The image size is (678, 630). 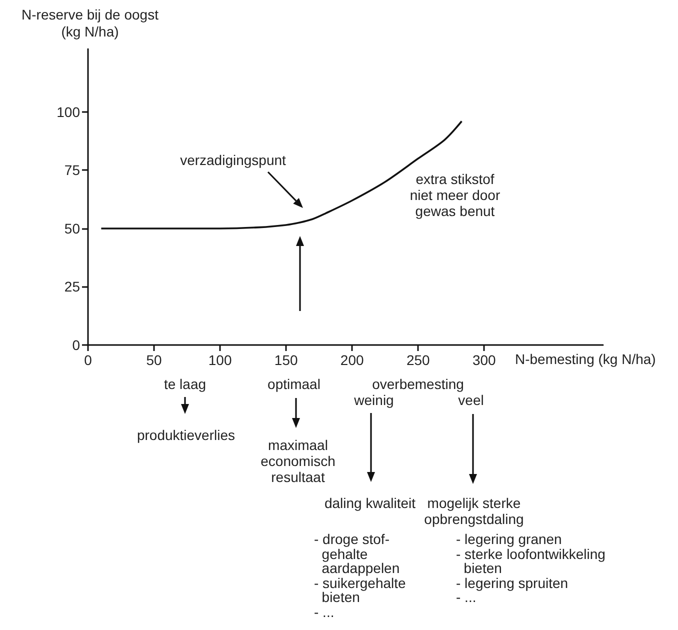 I want to click on x-tick-label: 300, so click(x=484, y=360).